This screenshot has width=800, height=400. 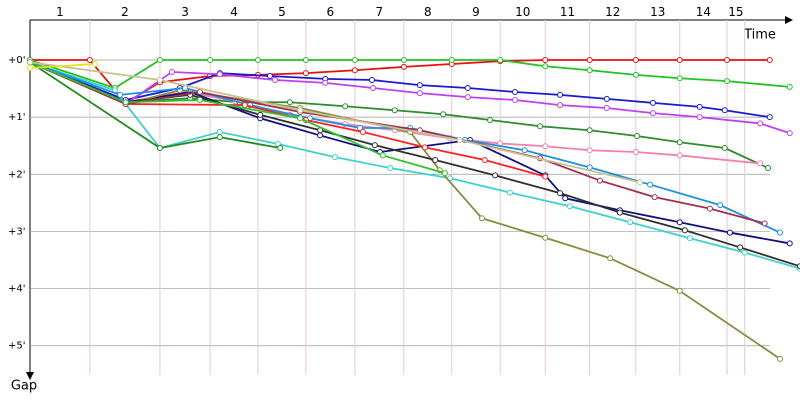 I want to click on y-tick-label: +4', so click(x=17, y=289).